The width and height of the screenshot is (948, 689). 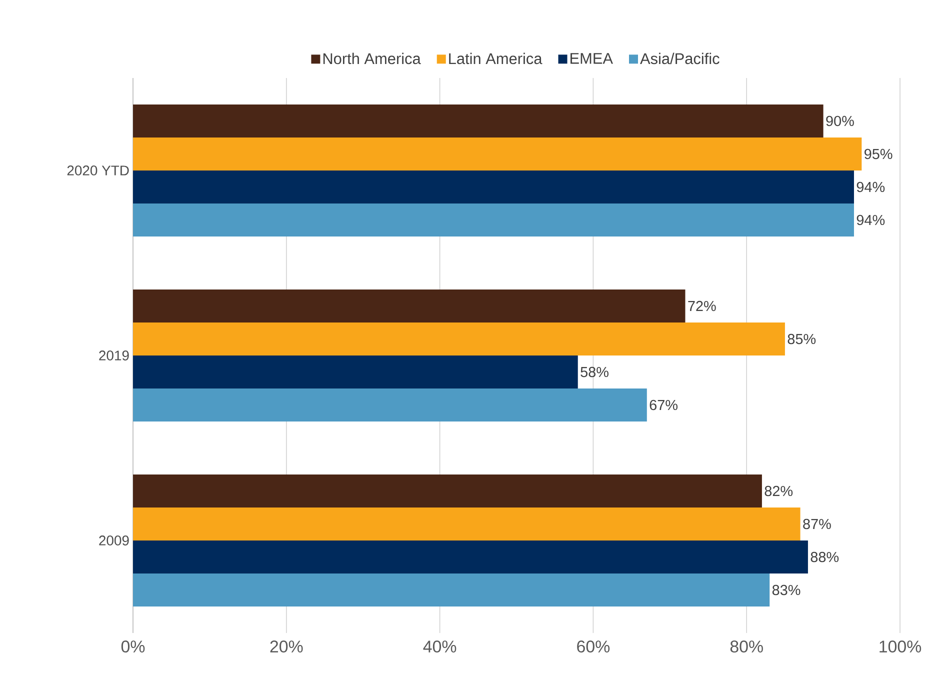 What do you see at coordinates (98, 171) in the screenshot?
I see `y-tick-label: 2020 YTD` at bounding box center [98, 171].